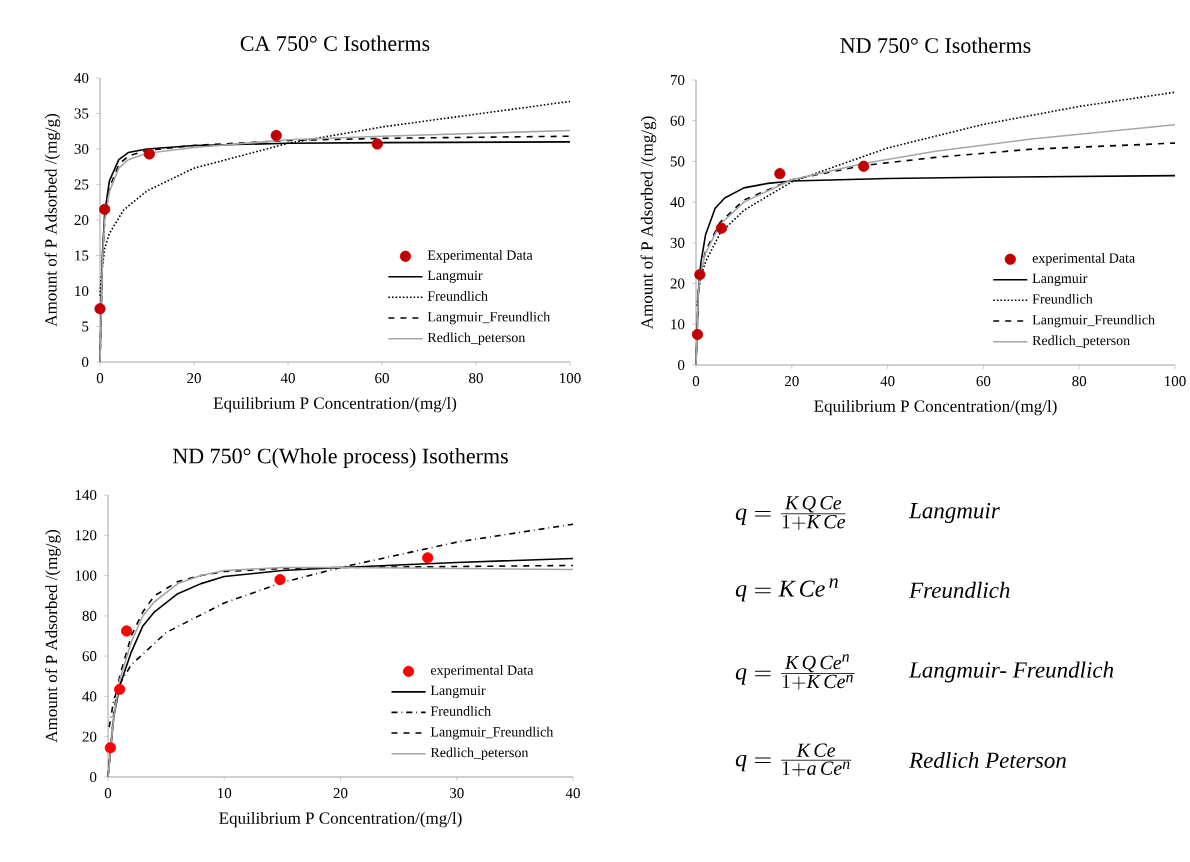  Describe the element at coordinates (340, 457) in the screenshot. I see `chart-title: ND 750° C(Whole process) Isotherms` at that location.